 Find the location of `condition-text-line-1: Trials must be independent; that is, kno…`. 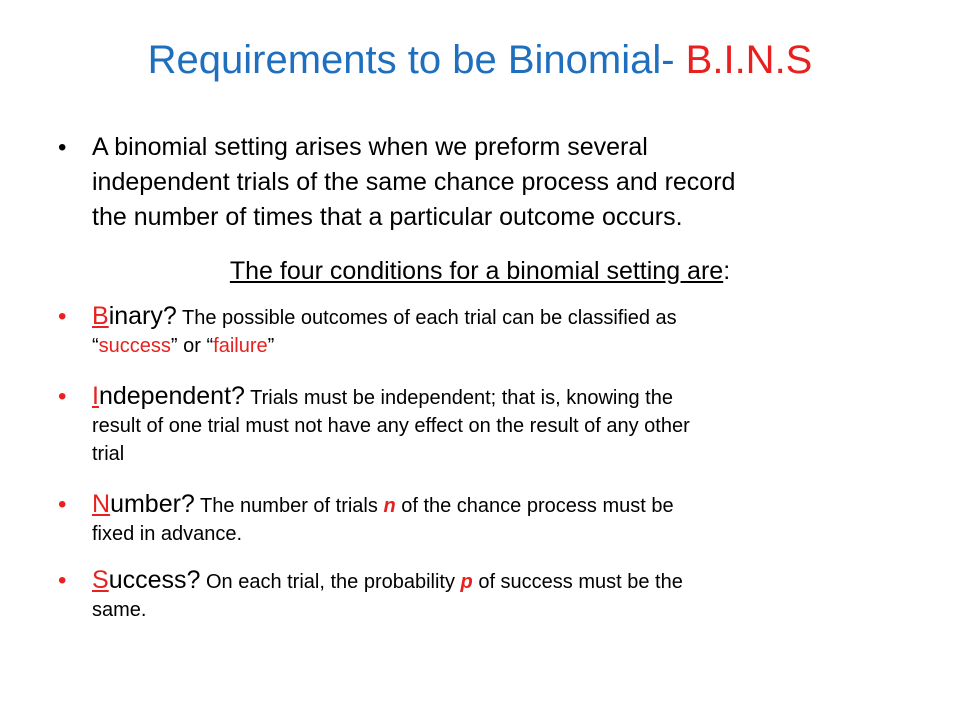

condition-text-line-1: Trials must be independent; that is, kno… is located at coordinates (458, 398).